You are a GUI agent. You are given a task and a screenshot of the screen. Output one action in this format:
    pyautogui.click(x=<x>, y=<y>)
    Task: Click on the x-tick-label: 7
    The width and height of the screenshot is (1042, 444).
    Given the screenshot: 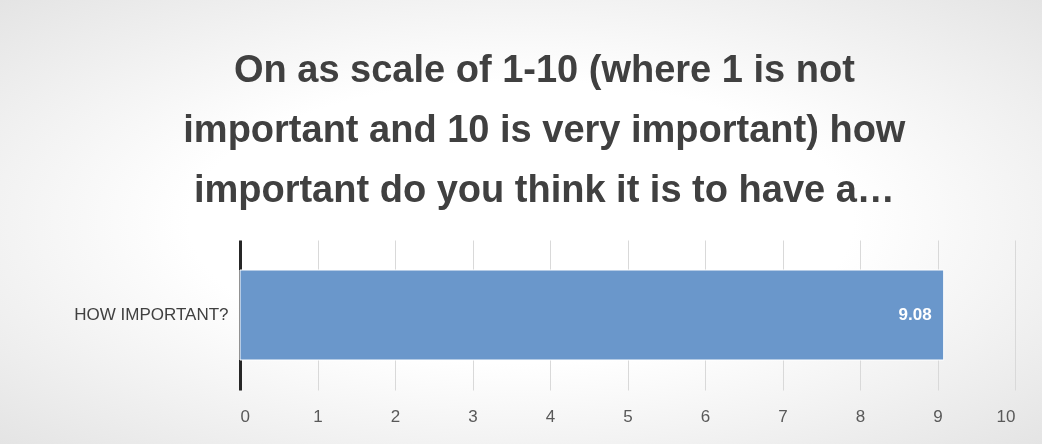 What is the action you would take?
    pyautogui.click(x=783, y=416)
    